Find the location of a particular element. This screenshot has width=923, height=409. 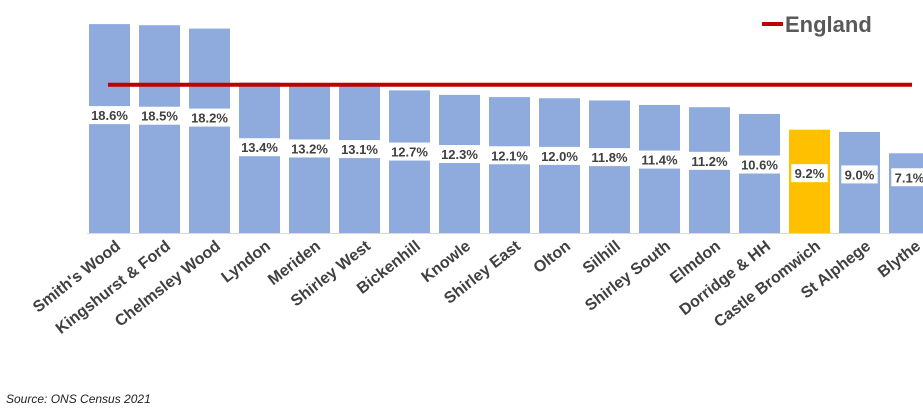

data-label: 11.4% is located at coordinates (659, 160).